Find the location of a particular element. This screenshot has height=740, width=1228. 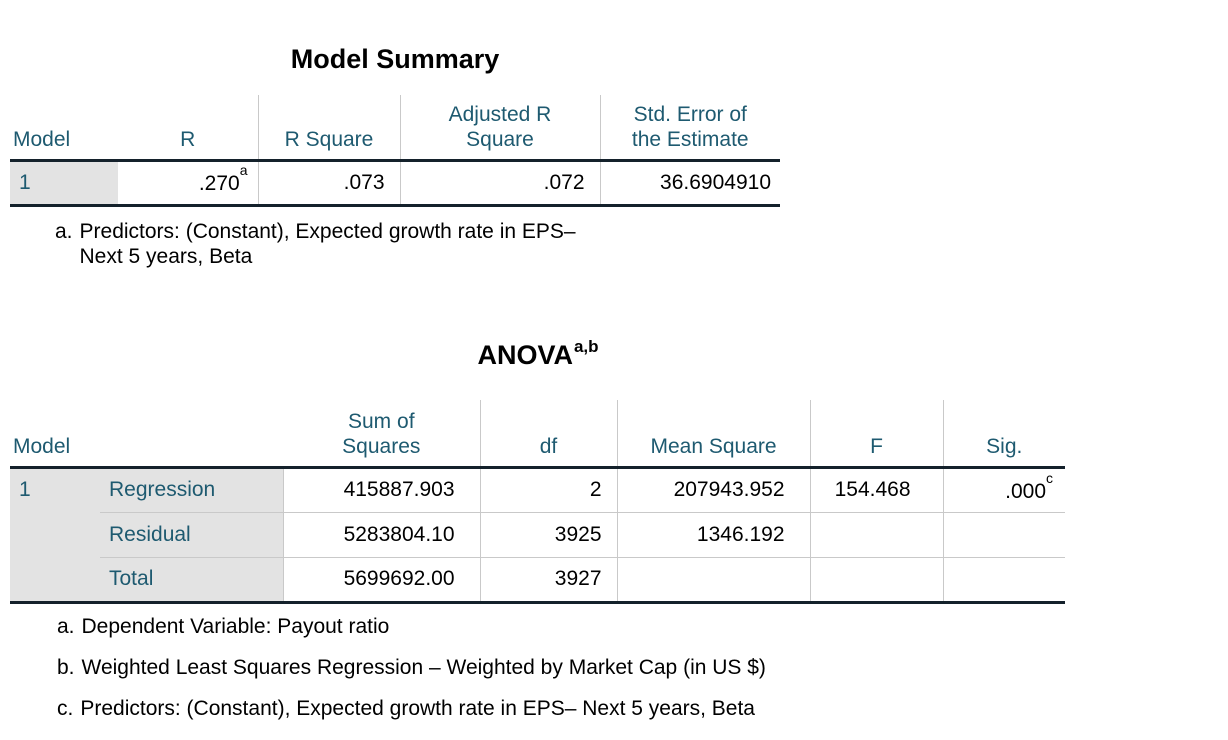

mean-square-cell: 1346.192 is located at coordinates (713, 534).